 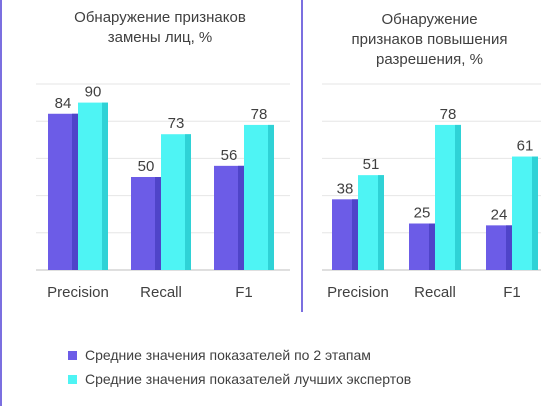 I want to click on data-label: 24, so click(x=499, y=214).